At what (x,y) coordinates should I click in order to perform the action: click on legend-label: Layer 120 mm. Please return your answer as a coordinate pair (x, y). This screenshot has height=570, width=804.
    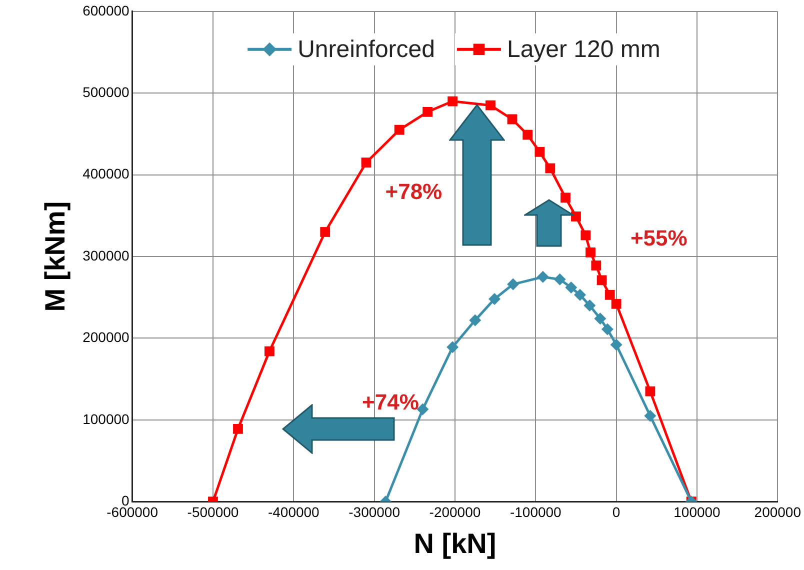
    Looking at the image, I should click on (583, 50).